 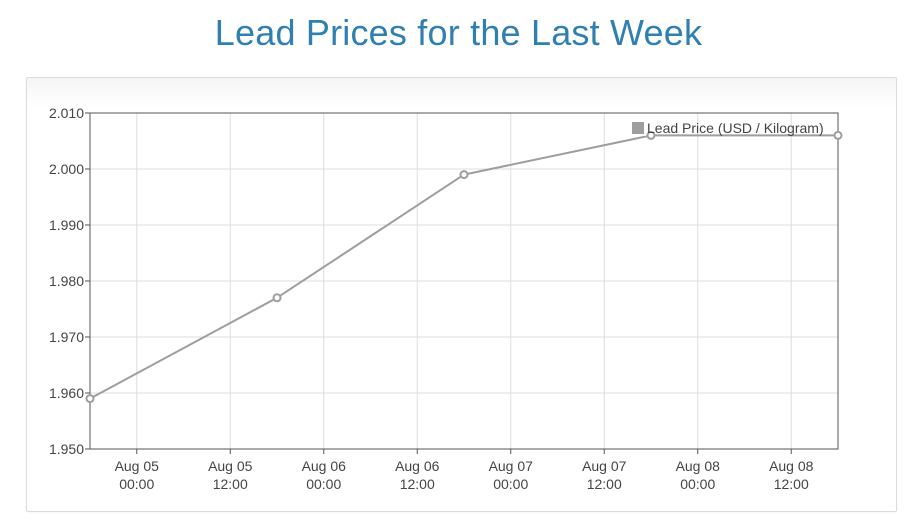 What do you see at coordinates (458, 33) in the screenshot?
I see `page-title: Lead Prices for the Last Week` at bounding box center [458, 33].